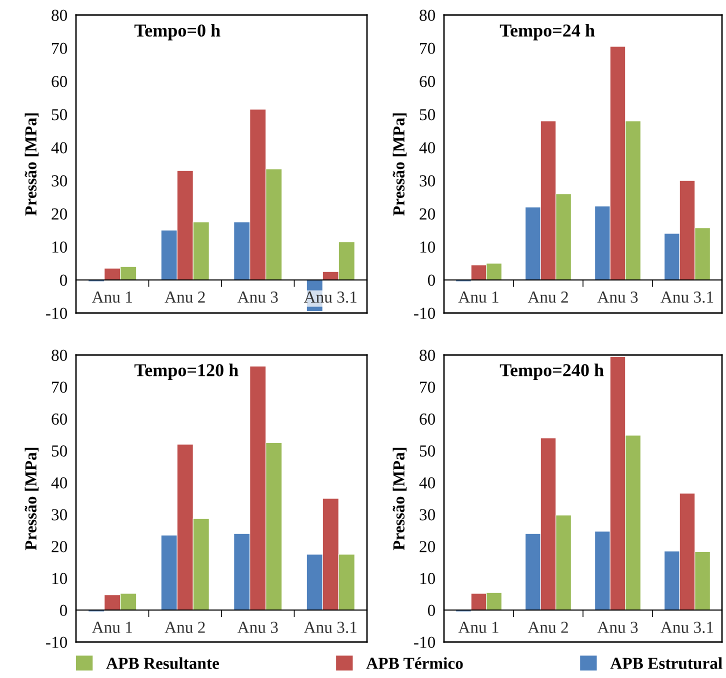  What do you see at coordinates (414, 663) in the screenshot?
I see `legend-label: APB Térmico` at bounding box center [414, 663].